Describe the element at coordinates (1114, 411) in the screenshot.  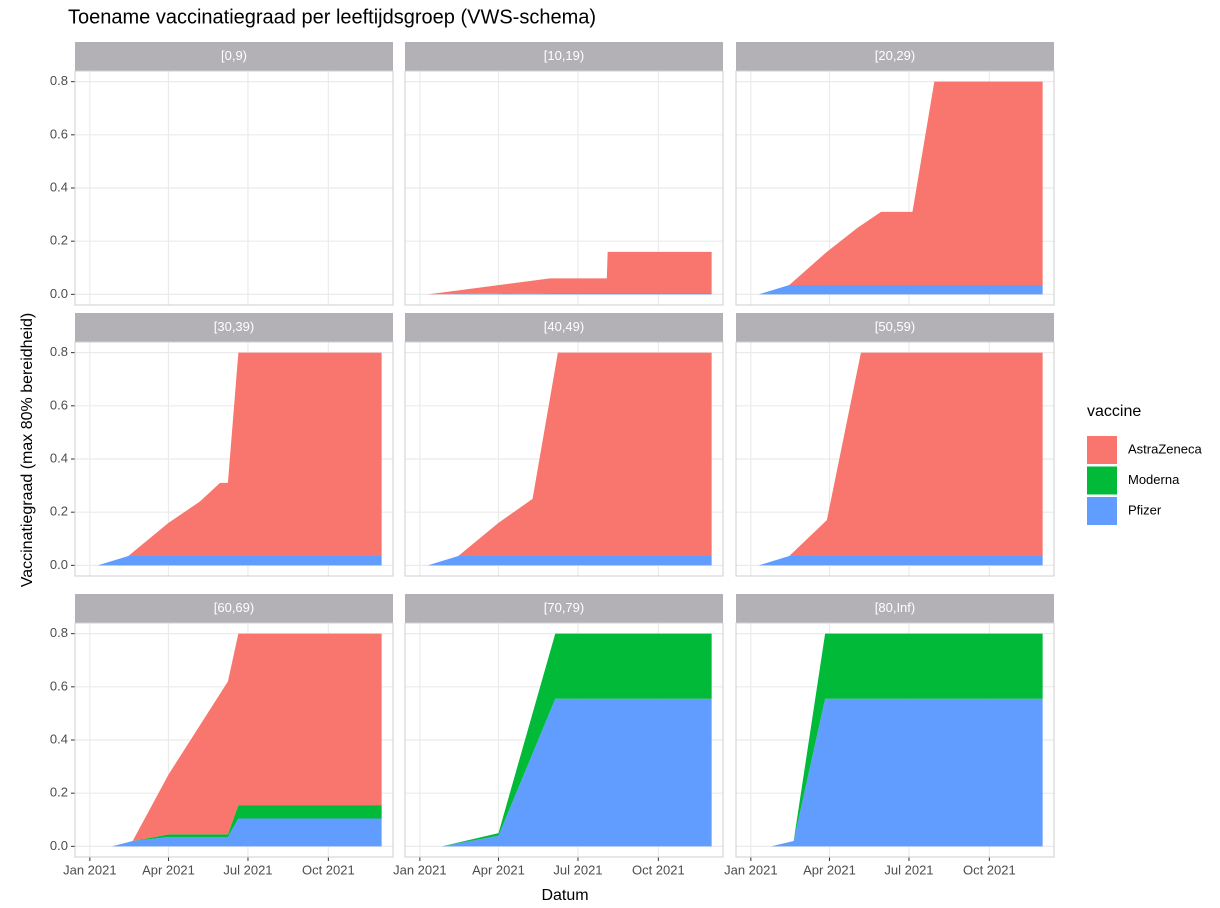
I see `legend-title: vaccine` at that location.